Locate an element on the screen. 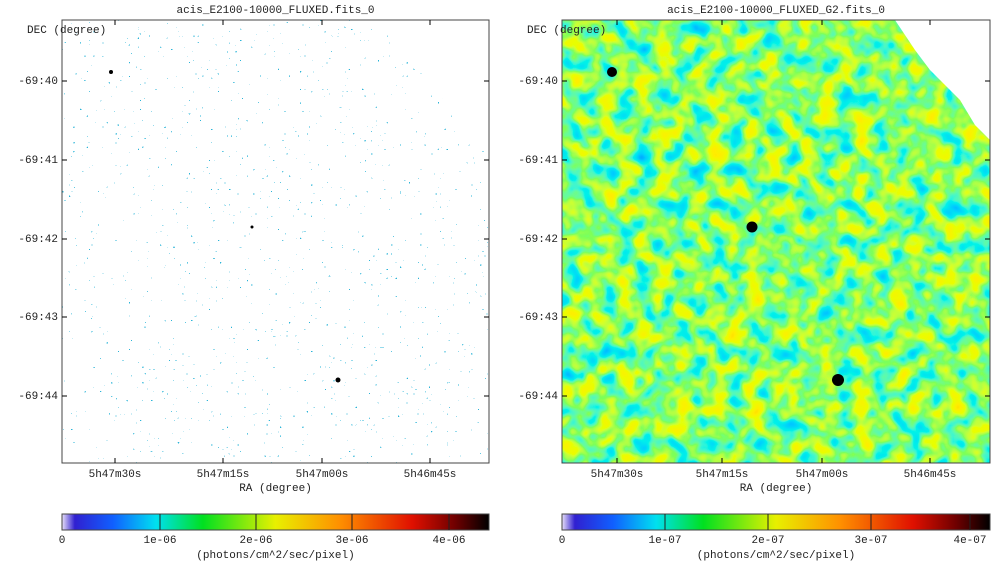 The width and height of the screenshot is (1000, 586). panel-title: acis_E2100-10000_FLUXED.fits_0 is located at coordinates (275, 11).